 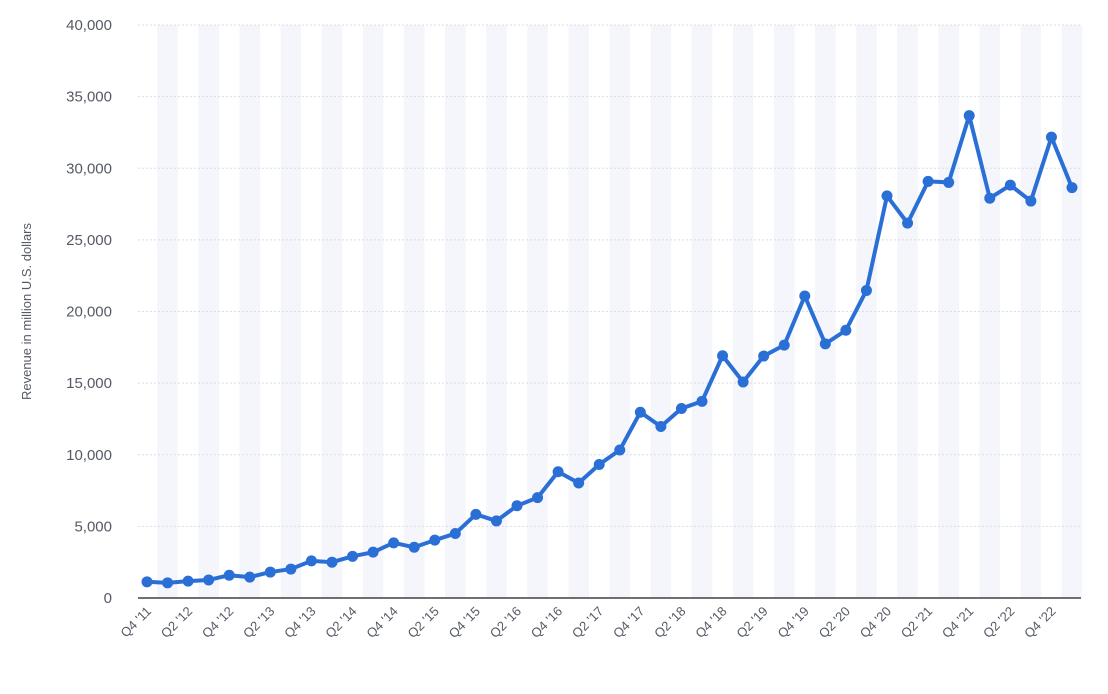 What do you see at coordinates (26, 311) in the screenshot?
I see `y-axis-label: Revenue in million U.S. dollars` at bounding box center [26, 311].